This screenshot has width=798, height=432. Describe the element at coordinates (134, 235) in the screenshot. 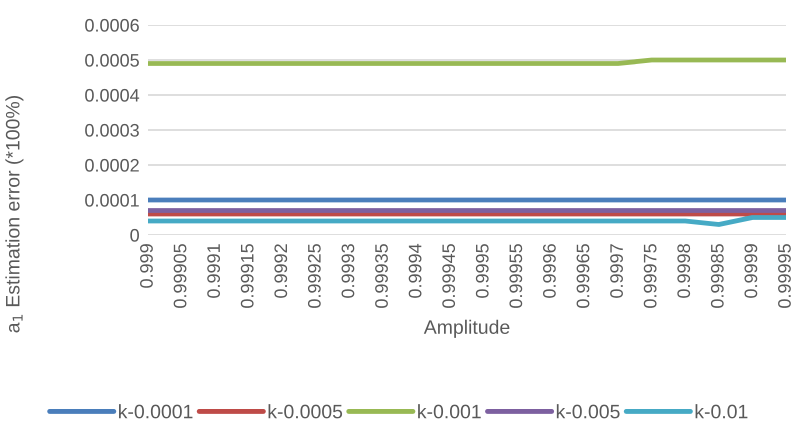

I see `y-tick-label: 0` at that location.